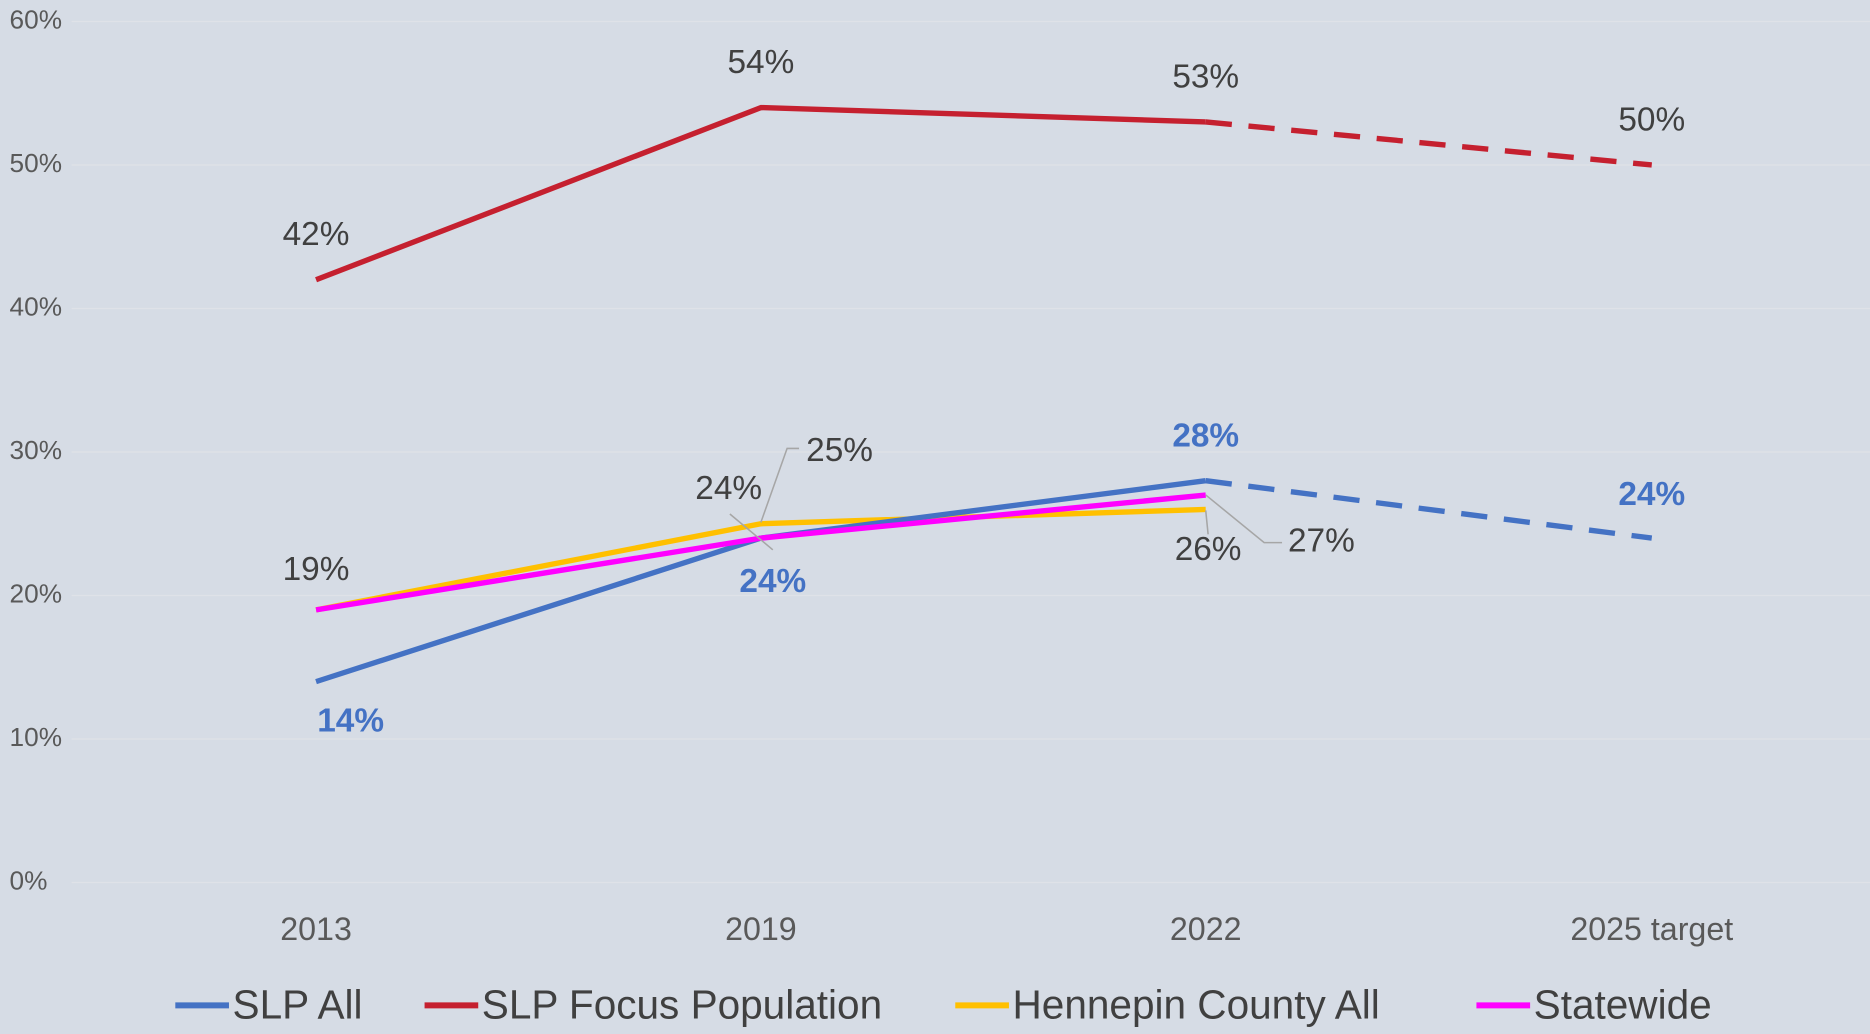  Describe the element at coordinates (316, 929) in the screenshot. I see `x-tick-label: 2013` at that location.